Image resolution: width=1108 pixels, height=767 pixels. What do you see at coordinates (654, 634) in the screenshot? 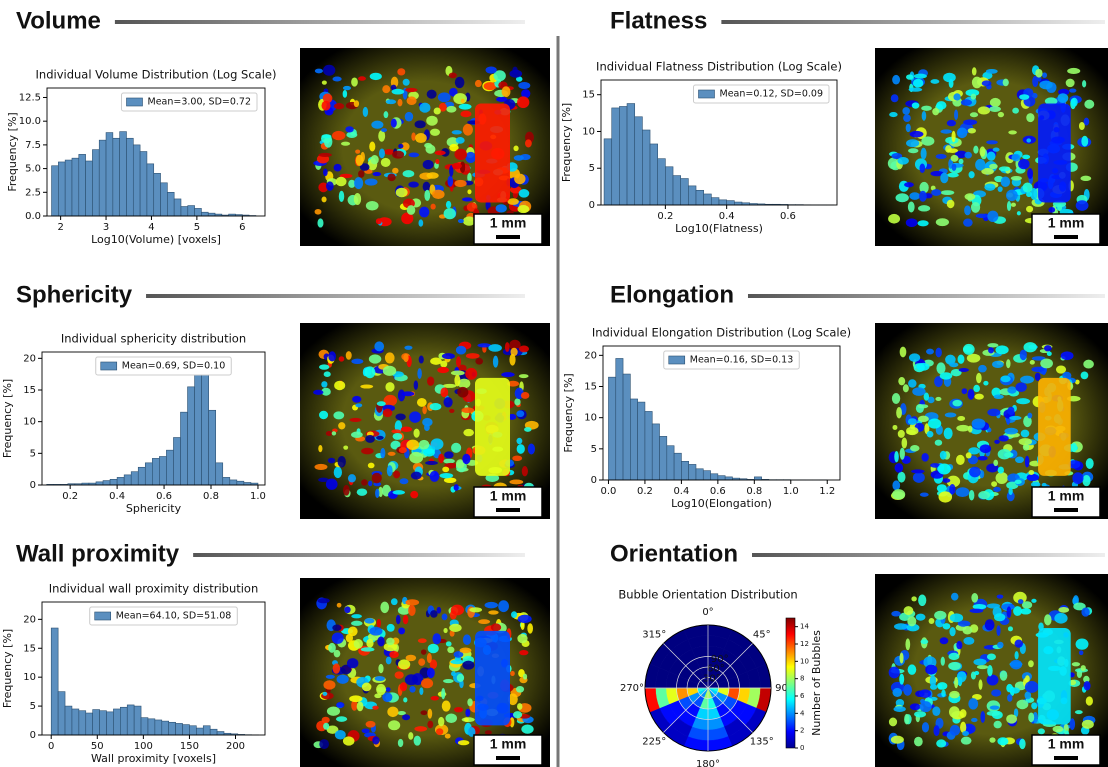
I see `theta-tick-label: 315°` at bounding box center [654, 634].